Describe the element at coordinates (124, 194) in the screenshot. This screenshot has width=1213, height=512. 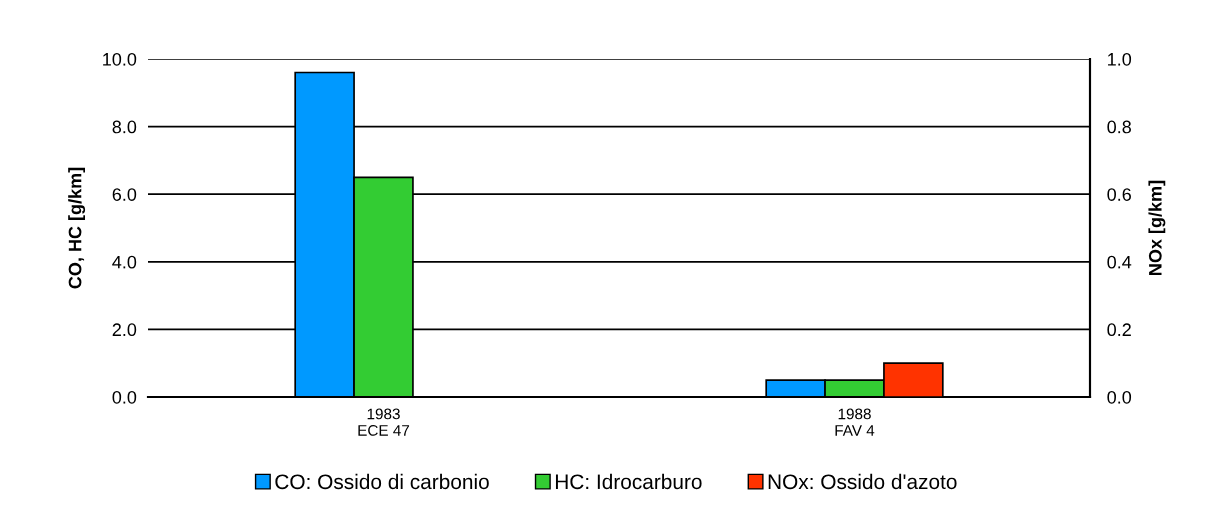
I see `y-tick-label: 6.0` at that location.